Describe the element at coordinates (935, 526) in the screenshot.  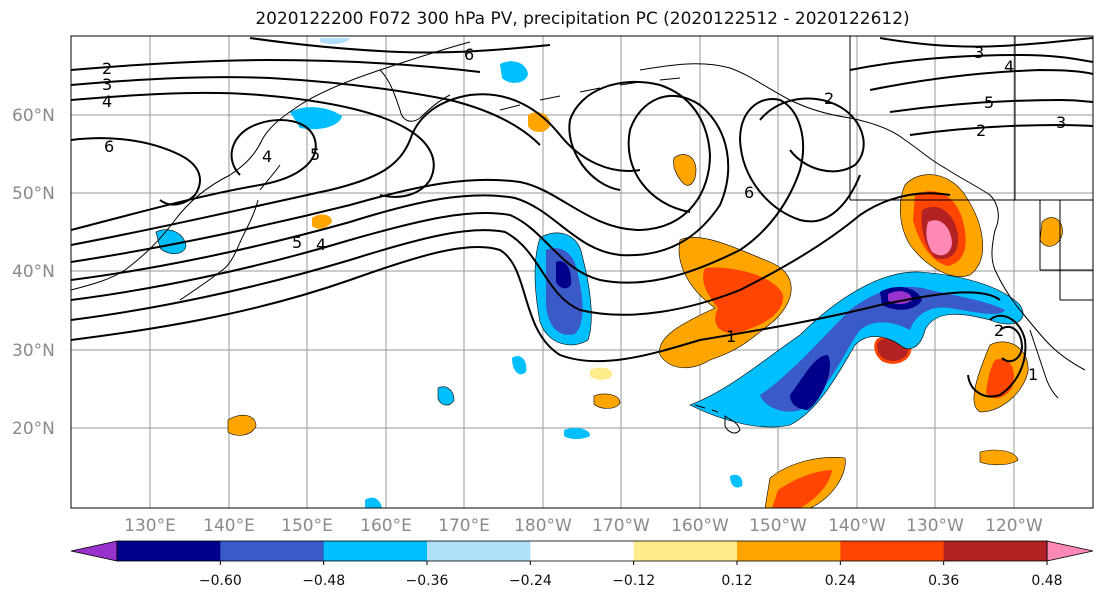
I see `longitude-label: 130°W` at that location.